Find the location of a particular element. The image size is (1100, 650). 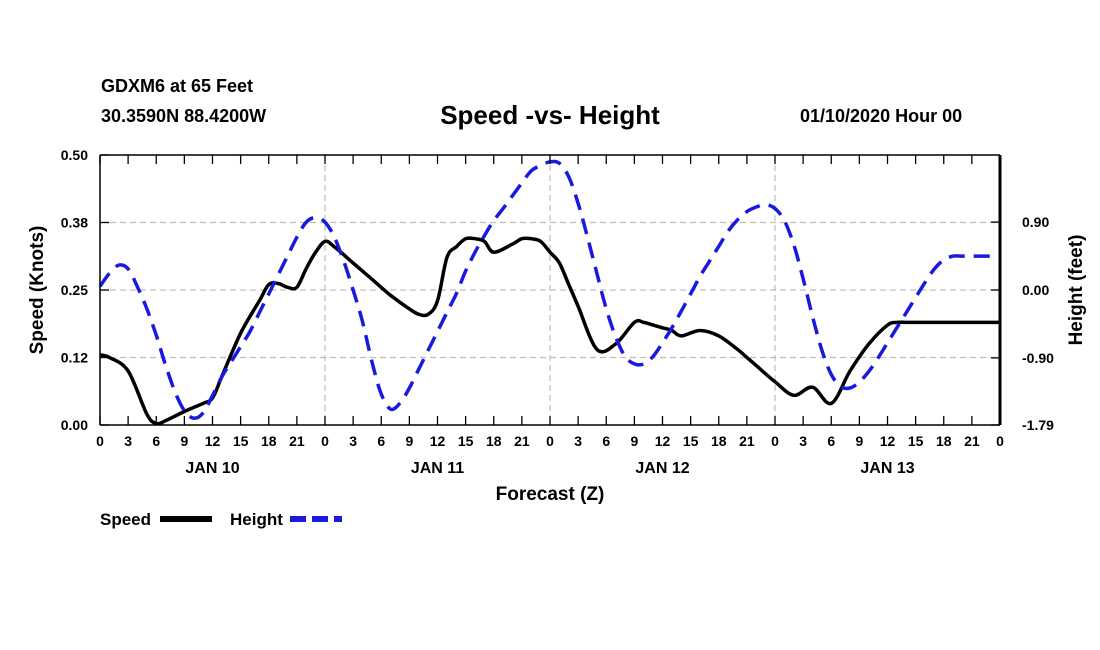

left-tick-label: 0.25 is located at coordinates (74, 290).